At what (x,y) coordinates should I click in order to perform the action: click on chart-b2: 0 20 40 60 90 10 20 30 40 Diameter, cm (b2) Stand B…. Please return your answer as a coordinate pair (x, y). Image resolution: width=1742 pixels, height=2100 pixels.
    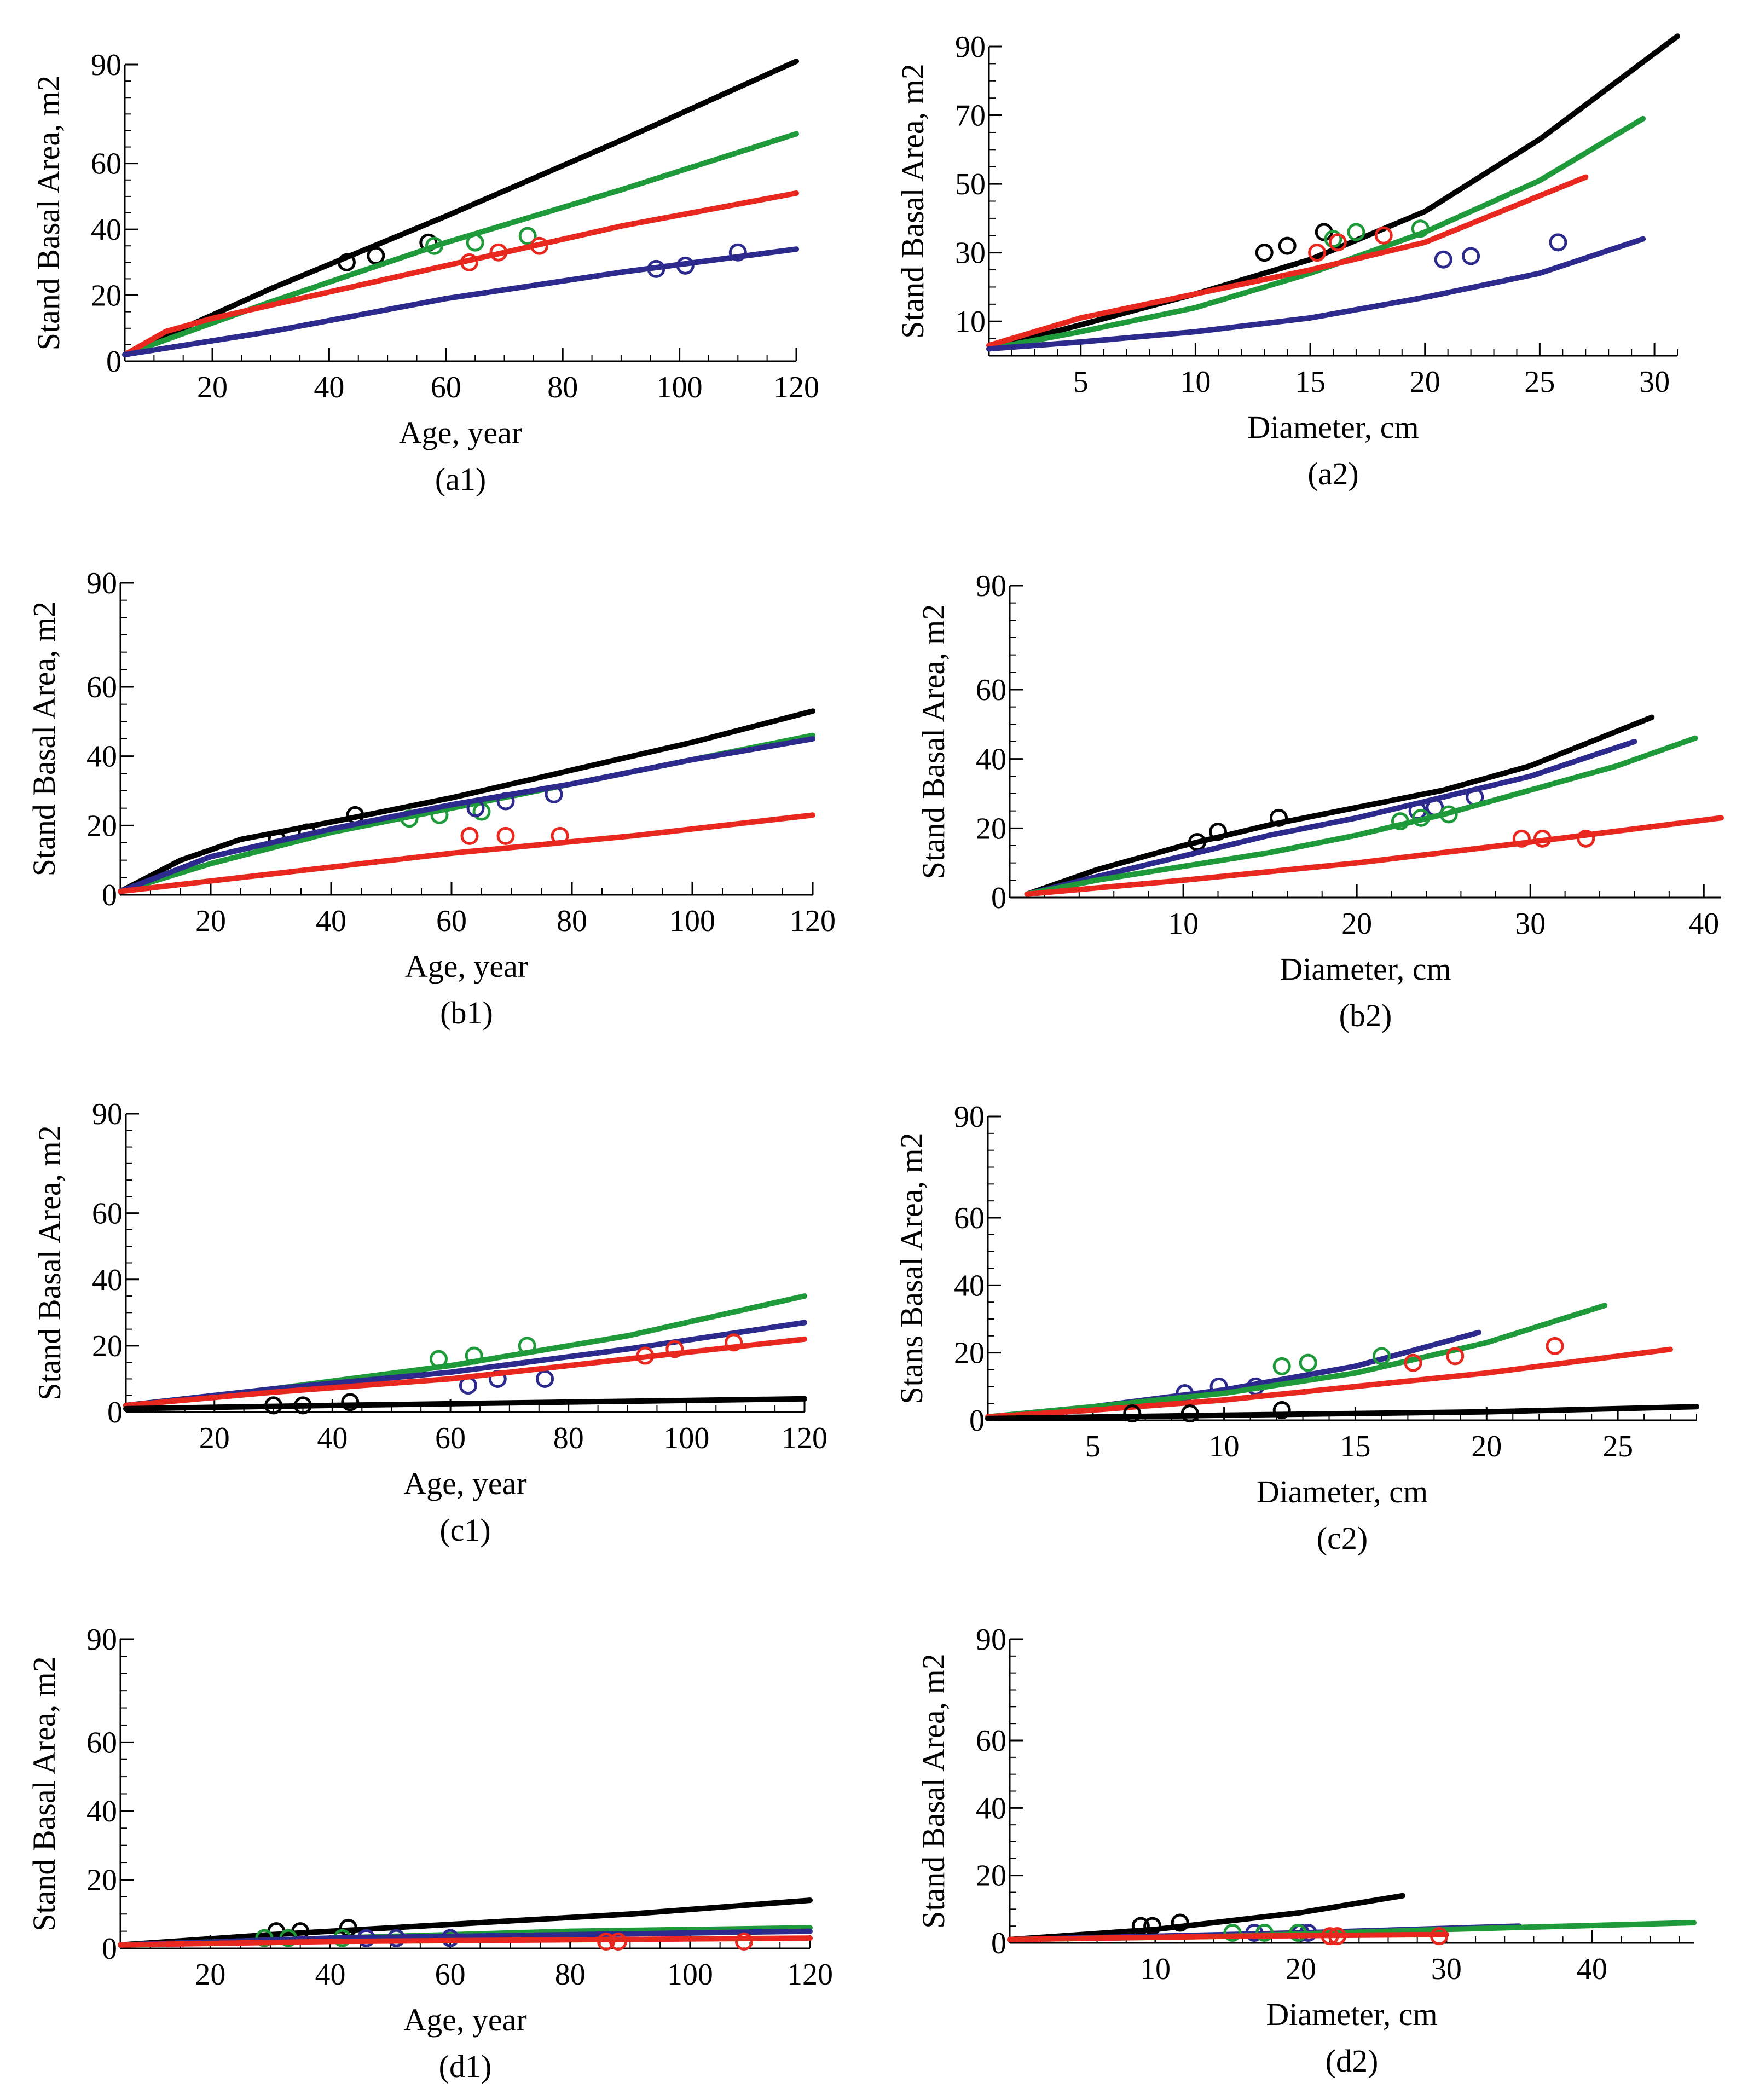
    Looking at the image, I should click on (1320, 801).